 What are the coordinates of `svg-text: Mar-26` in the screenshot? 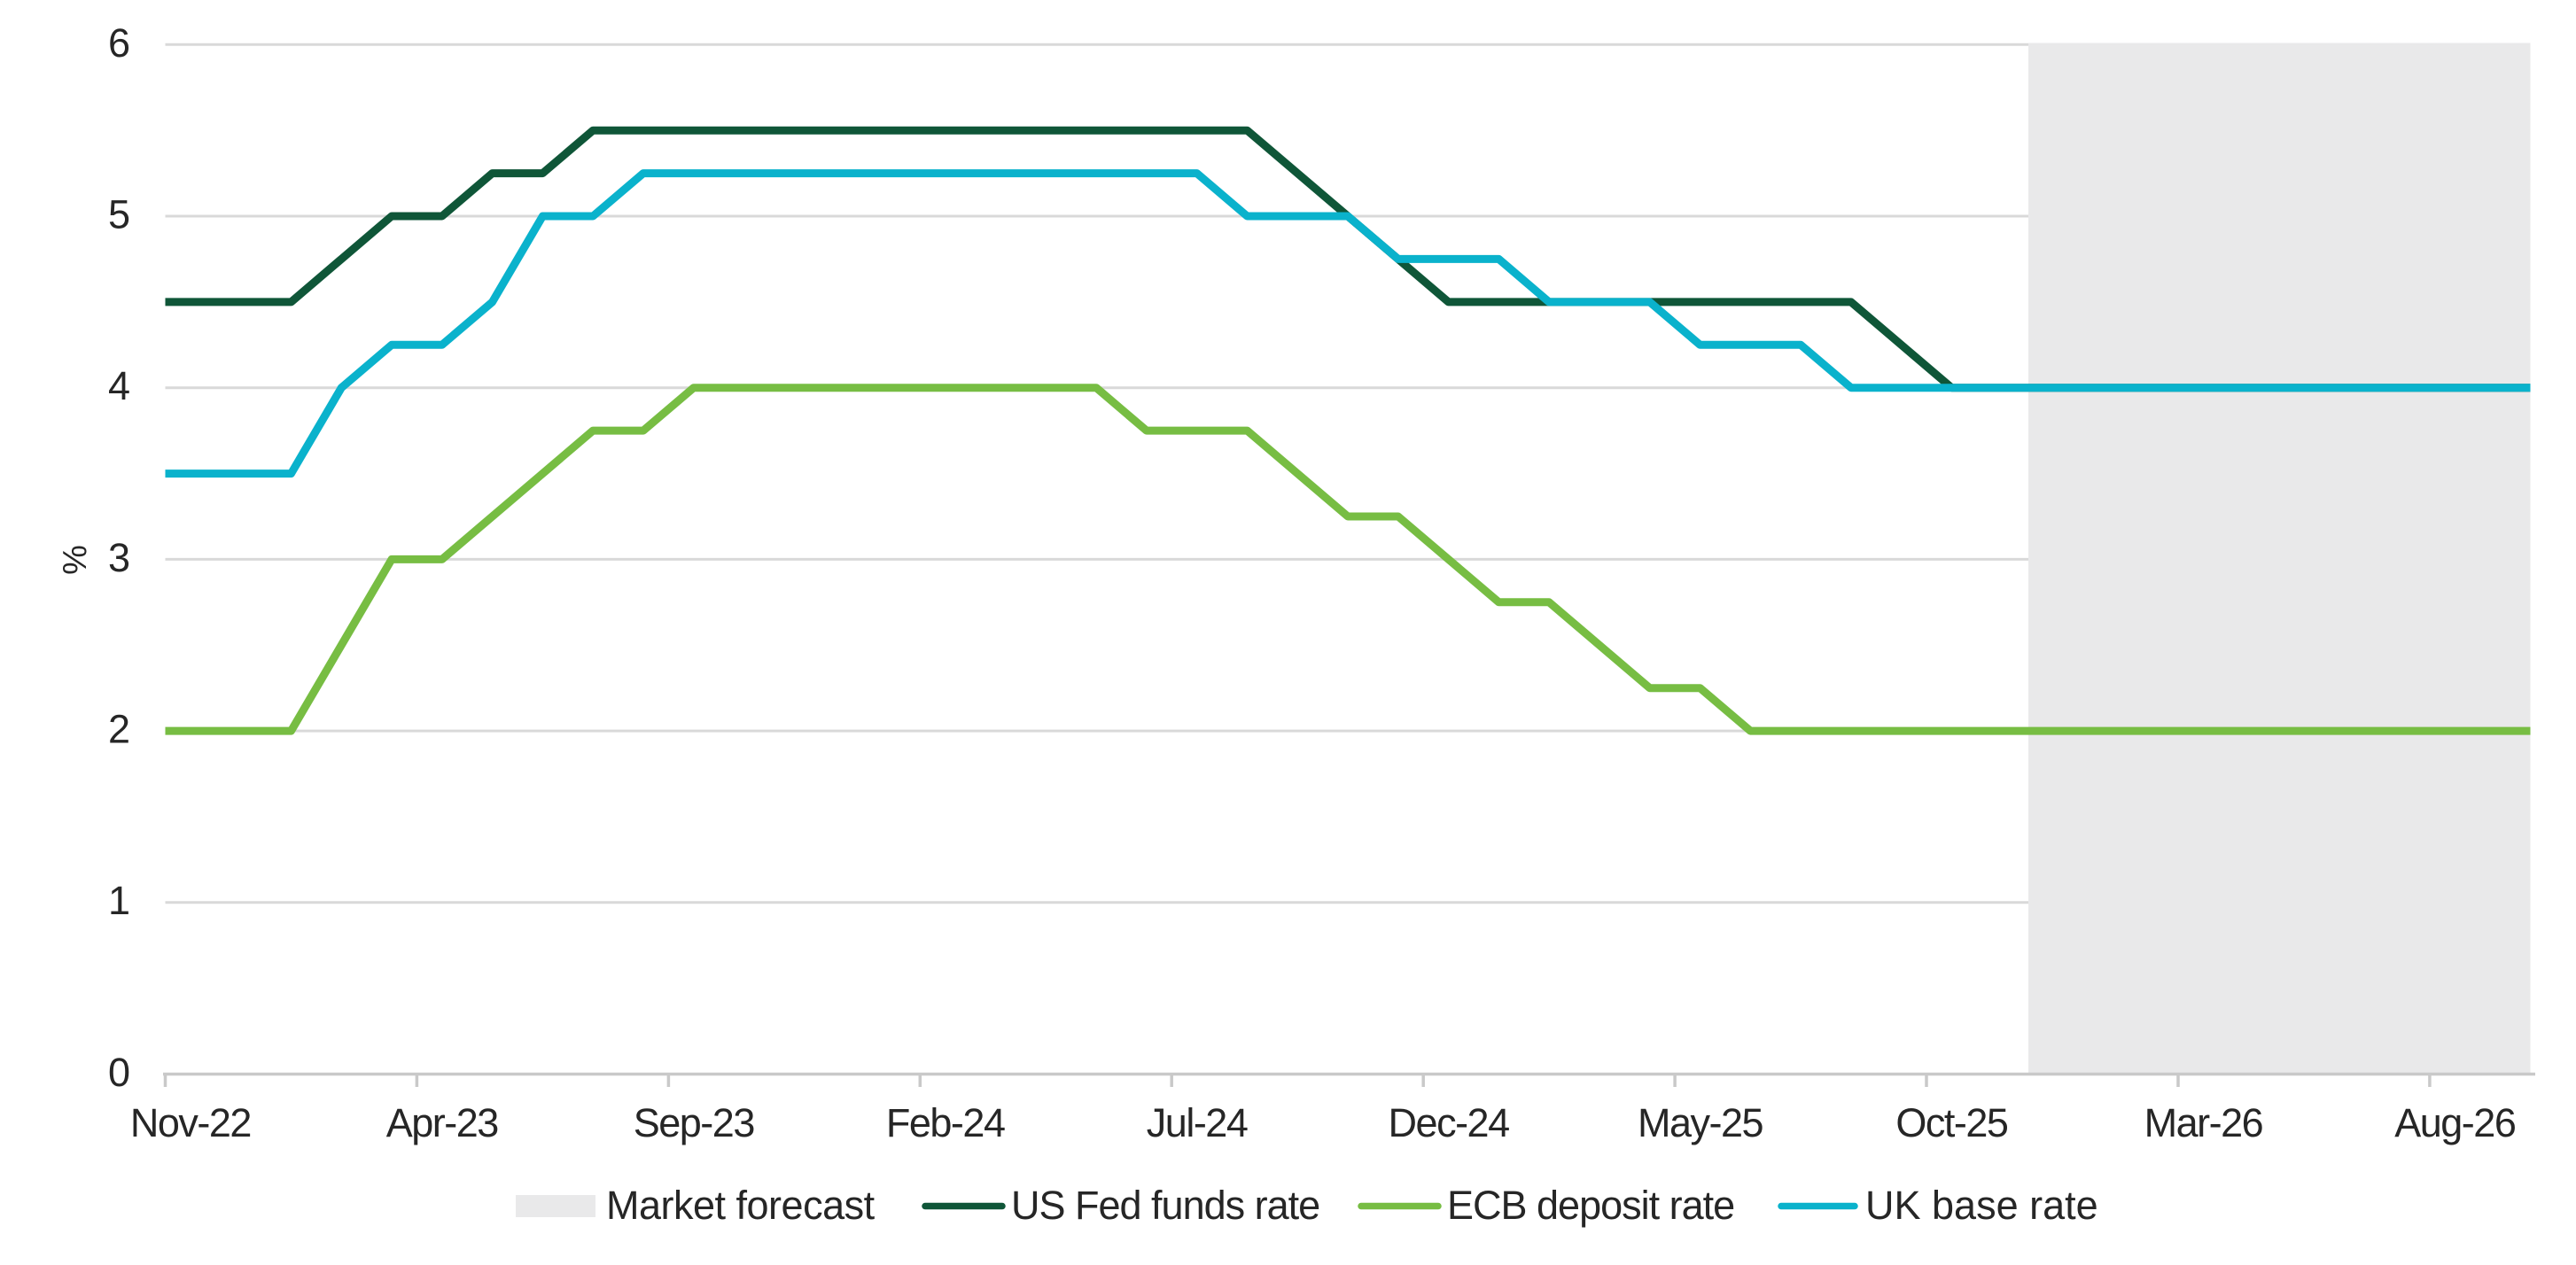 It's located at (2203, 1122).